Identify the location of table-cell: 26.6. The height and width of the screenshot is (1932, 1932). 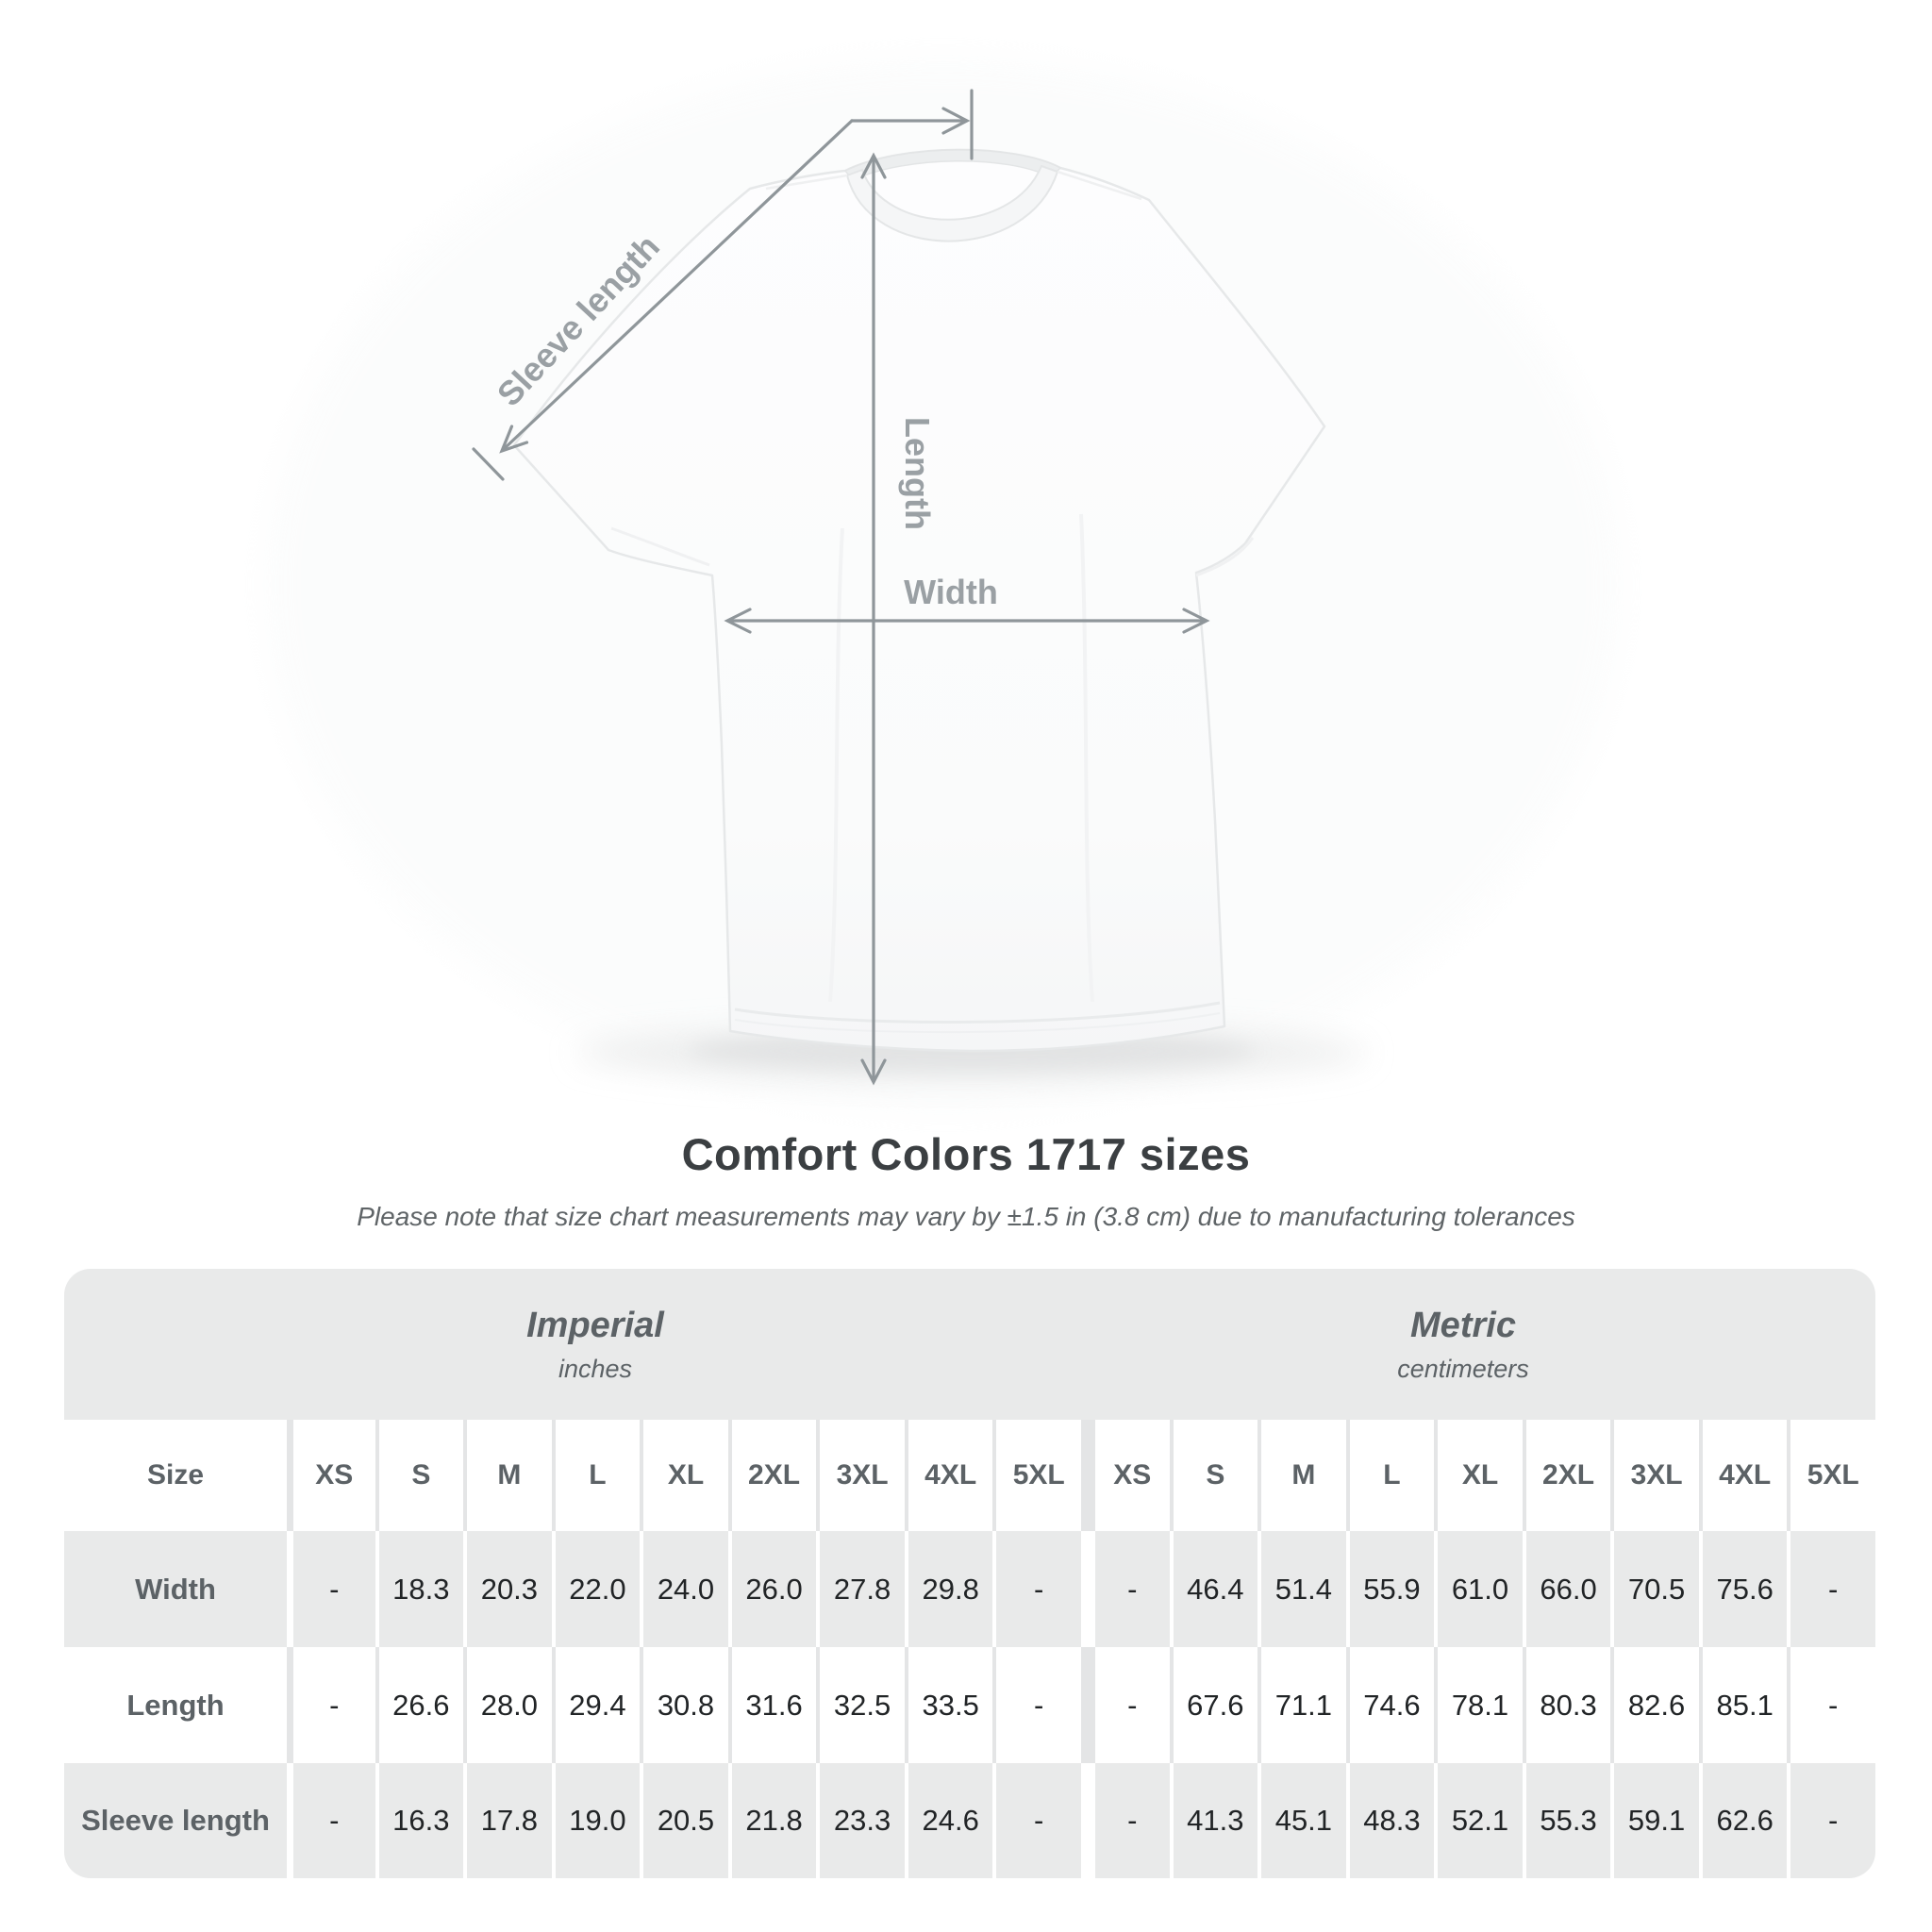
(420, 1705).